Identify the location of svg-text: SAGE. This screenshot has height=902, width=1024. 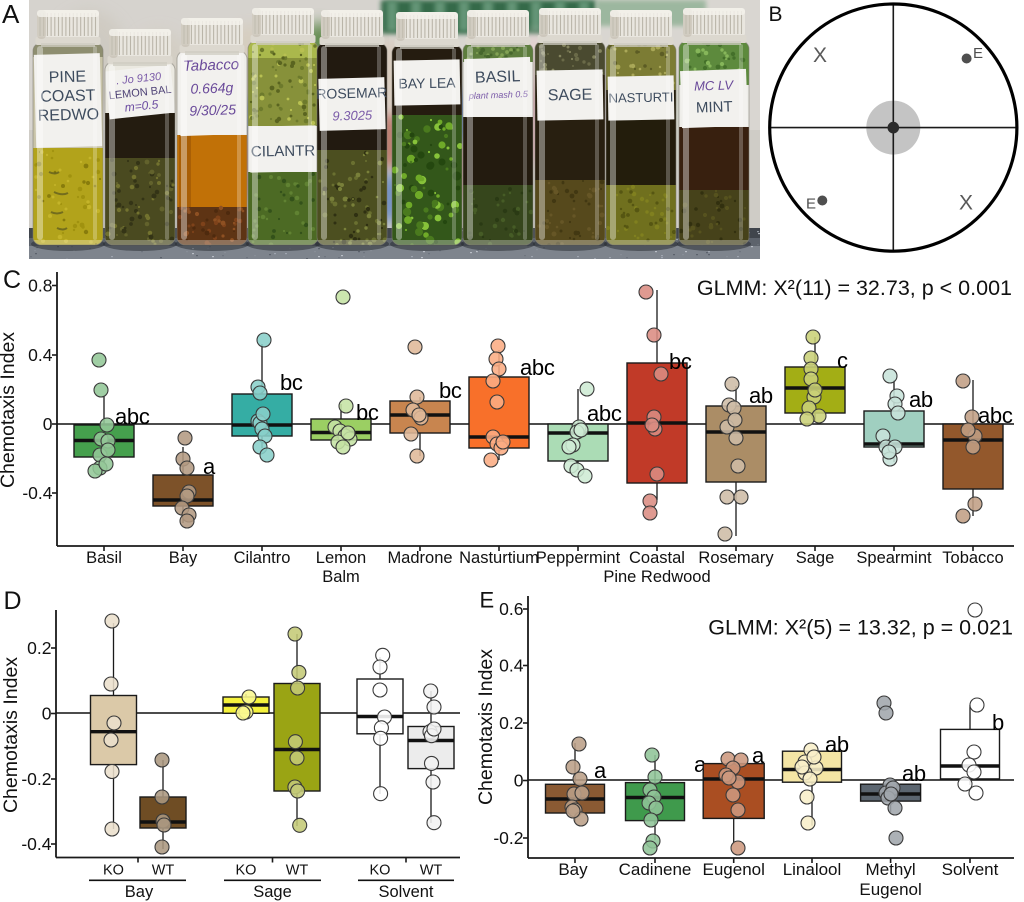
(570, 96).